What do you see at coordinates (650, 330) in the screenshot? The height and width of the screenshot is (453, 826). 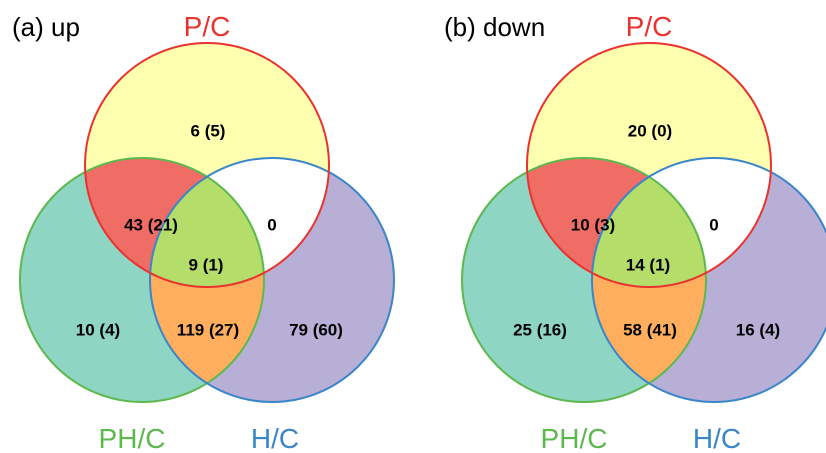 I see `region-count-ph-h: 58 (41)` at bounding box center [650, 330].